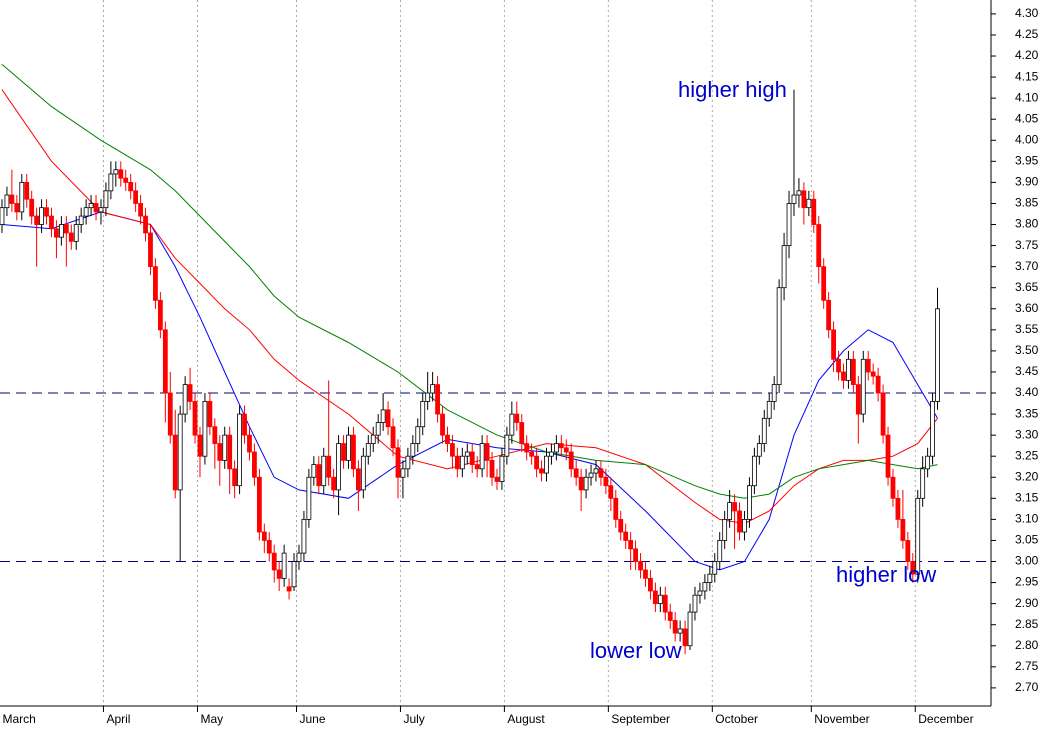  Describe the element at coordinates (1027, 224) in the screenshot. I see `y-tick-label: 3.80` at that location.